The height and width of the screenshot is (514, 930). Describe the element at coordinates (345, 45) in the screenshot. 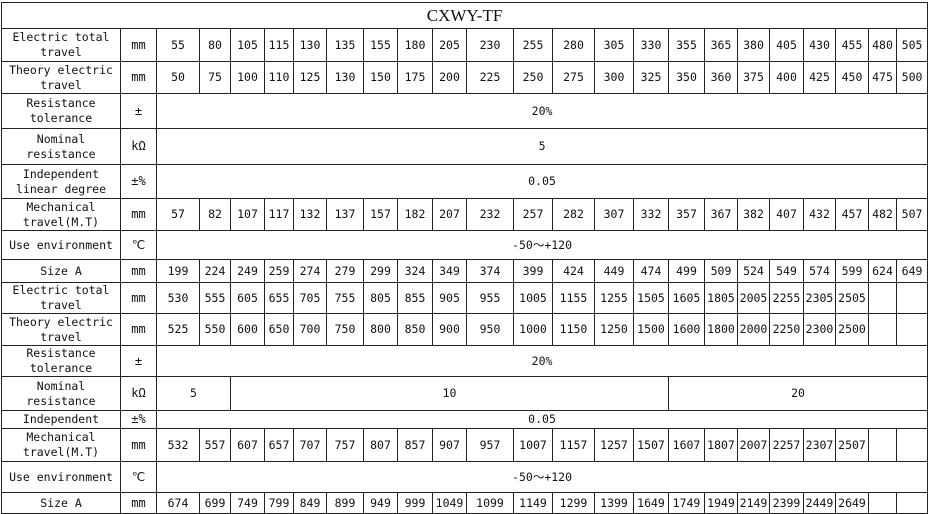

I see `value-cell: 135` at that location.